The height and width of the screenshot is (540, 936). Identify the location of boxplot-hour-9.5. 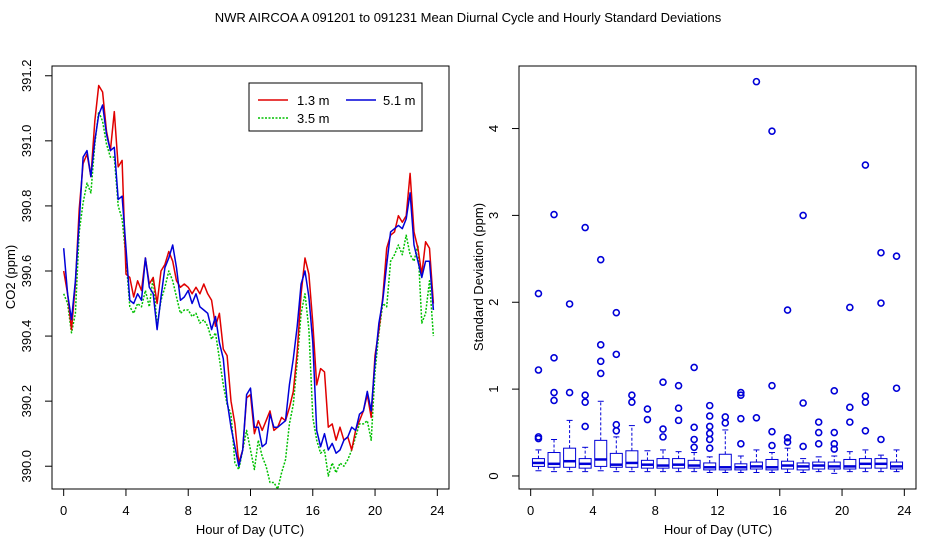
(679, 427).